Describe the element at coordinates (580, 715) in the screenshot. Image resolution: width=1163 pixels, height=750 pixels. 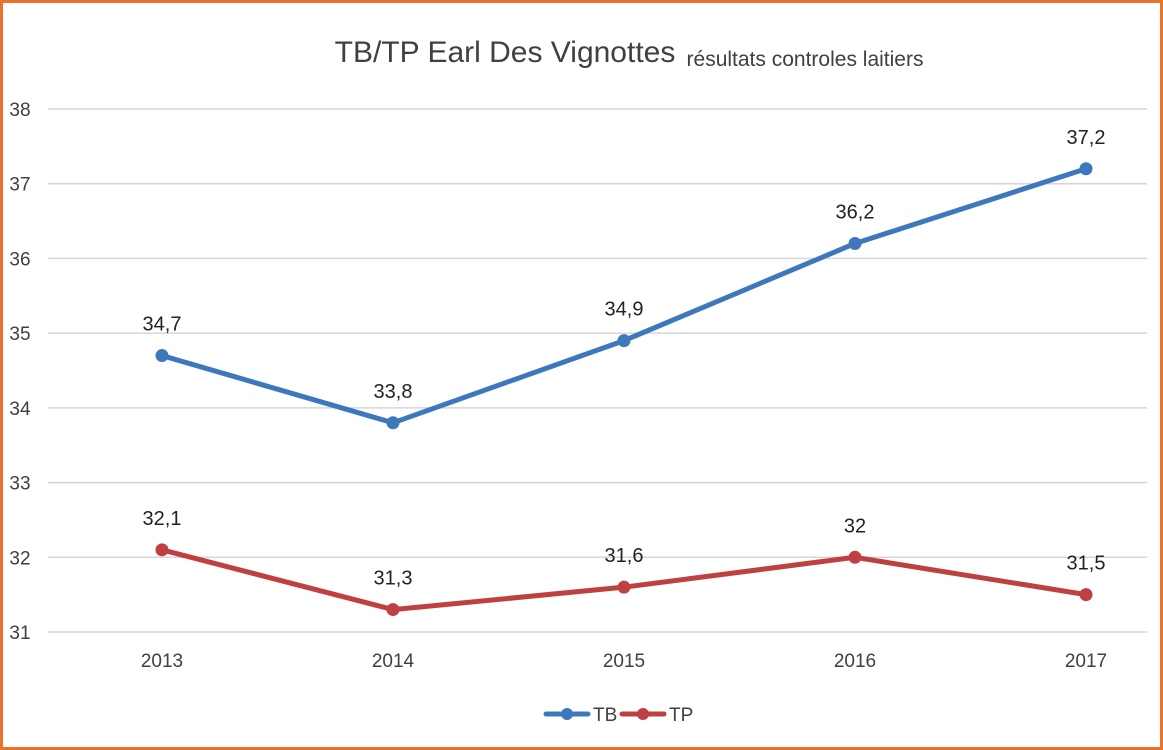
I see `legend-item-tb: TB` at that location.